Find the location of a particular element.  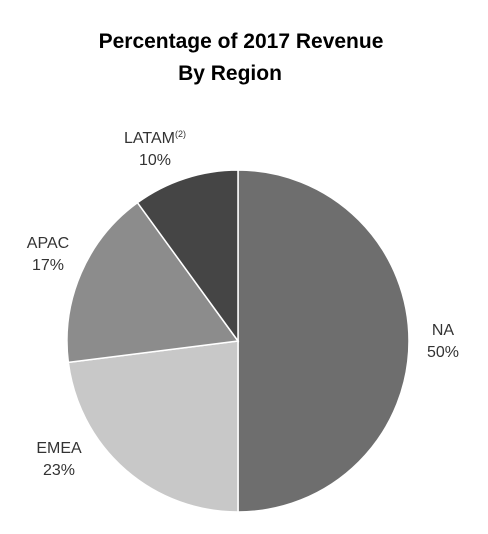

slice-value-latam: 10% is located at coordinates (155, 160).